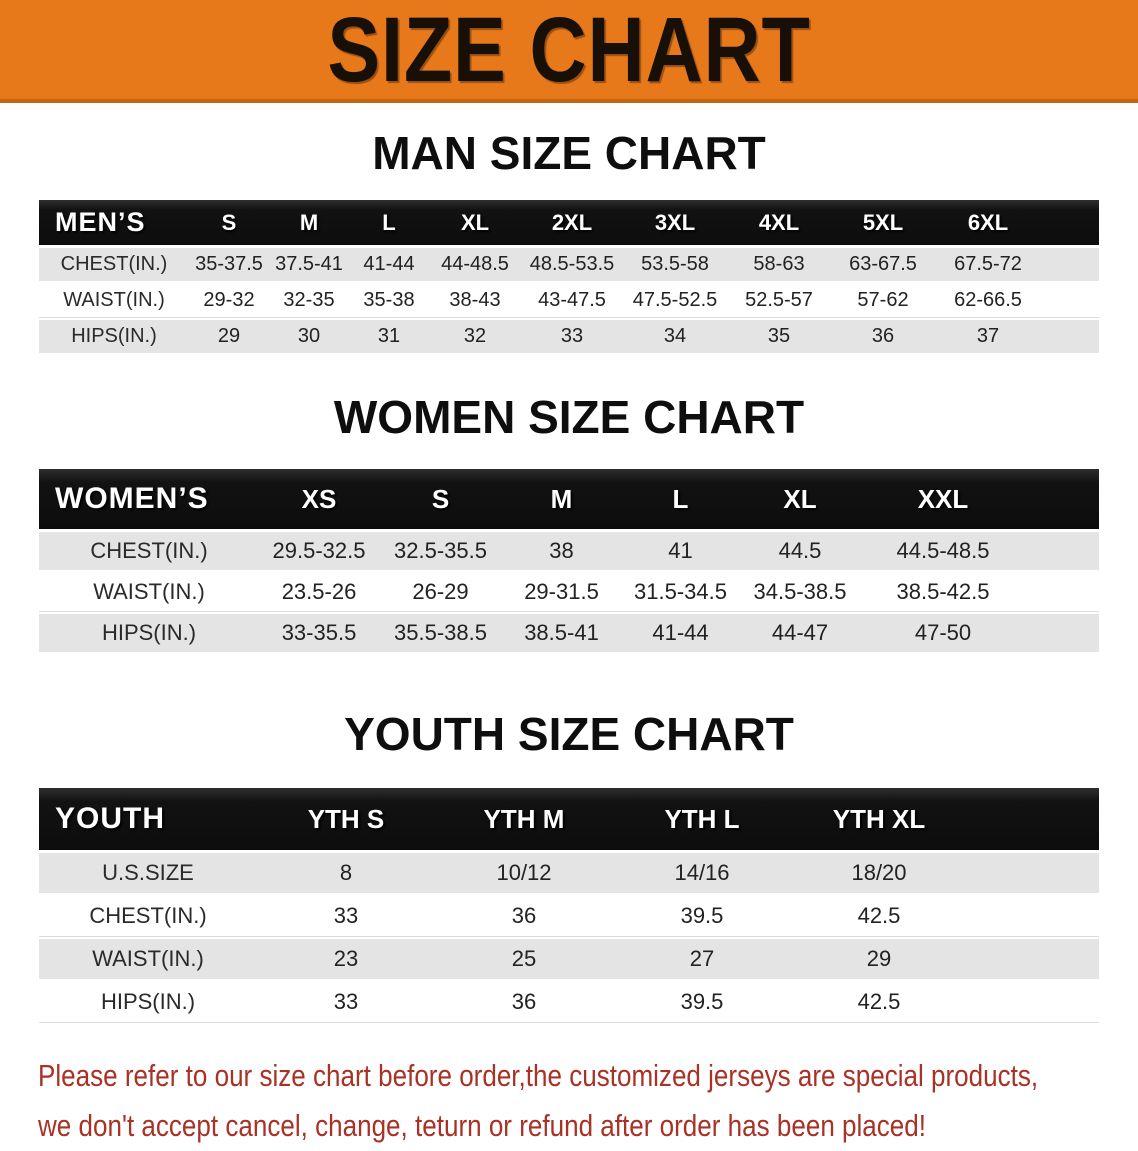 This screenshot has width=1138, height=1151. I want to click on column-header: YTH M, so click(524, 819).